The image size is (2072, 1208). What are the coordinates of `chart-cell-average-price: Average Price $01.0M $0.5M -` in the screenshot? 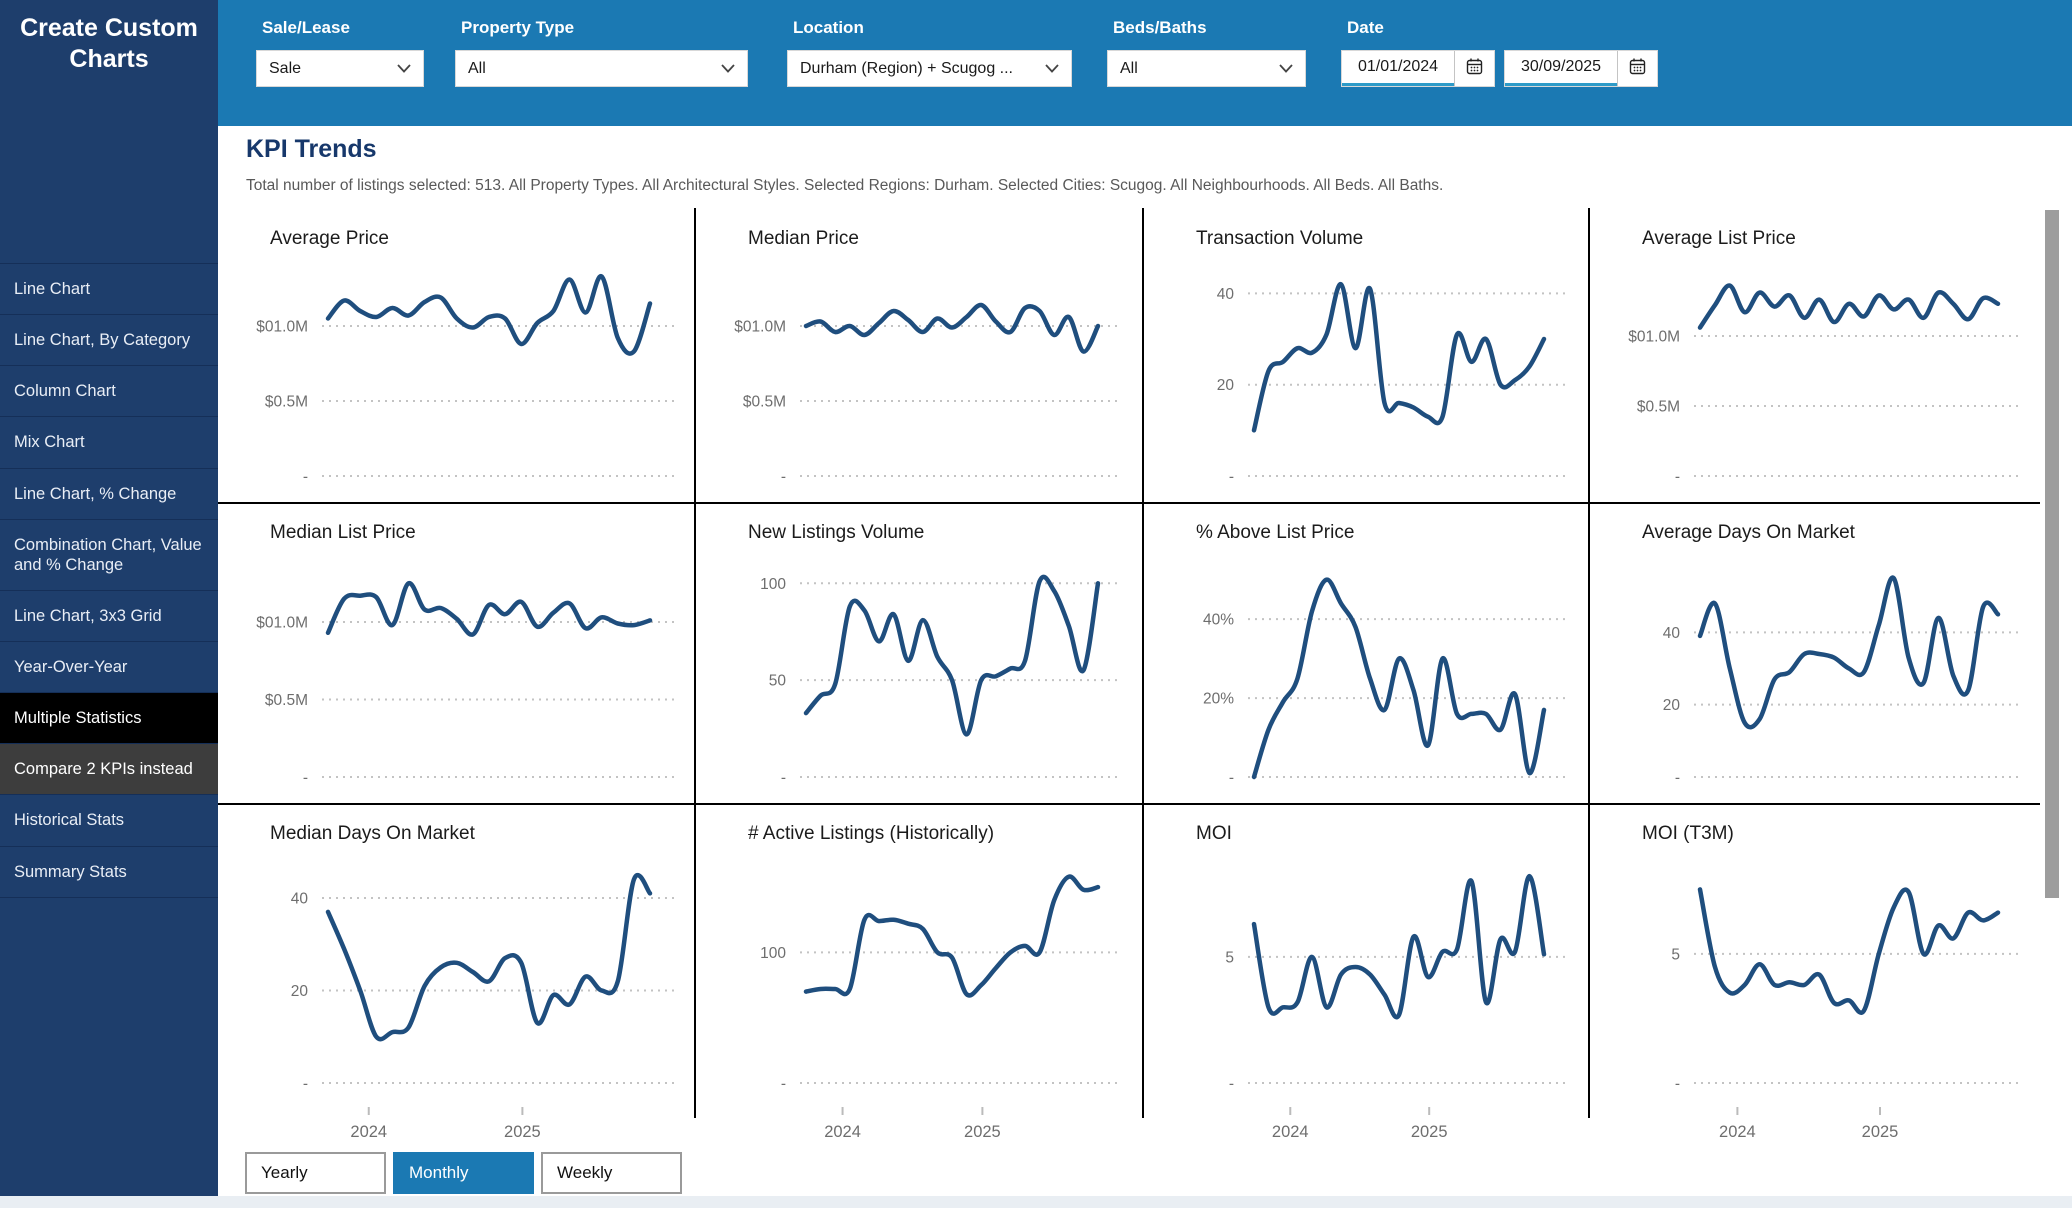 It's located at (455, 355).